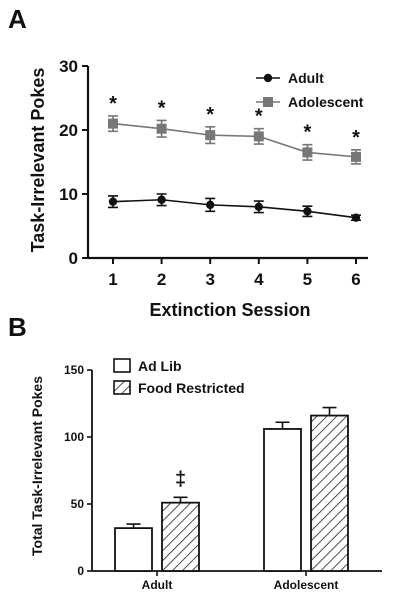 Image resolution: width=400 pixels, height=602 pixels. I want to click on panel-a-y-tick-label: 0, so click(73, 258).